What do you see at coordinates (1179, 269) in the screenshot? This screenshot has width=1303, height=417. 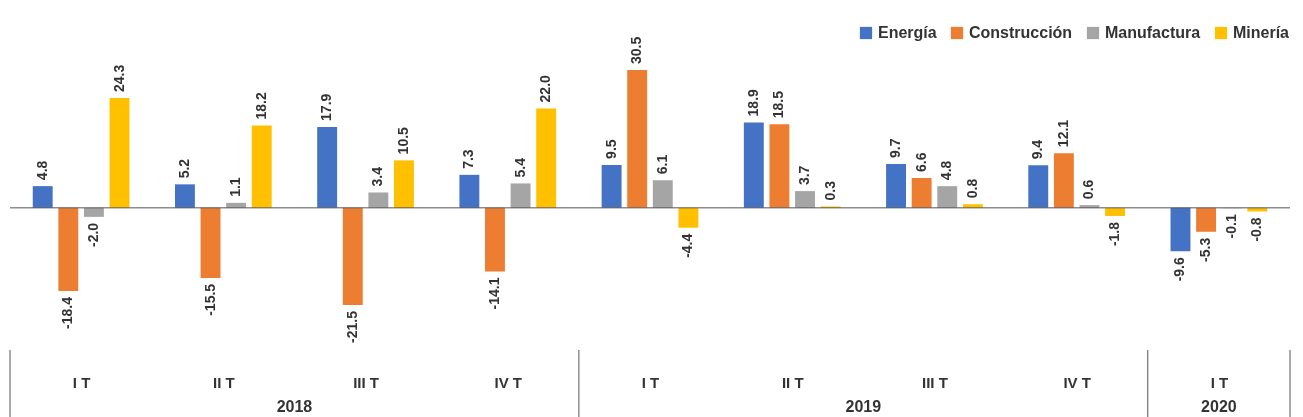 I see `data-label: -9.6` at bounding box center [1179, 269].